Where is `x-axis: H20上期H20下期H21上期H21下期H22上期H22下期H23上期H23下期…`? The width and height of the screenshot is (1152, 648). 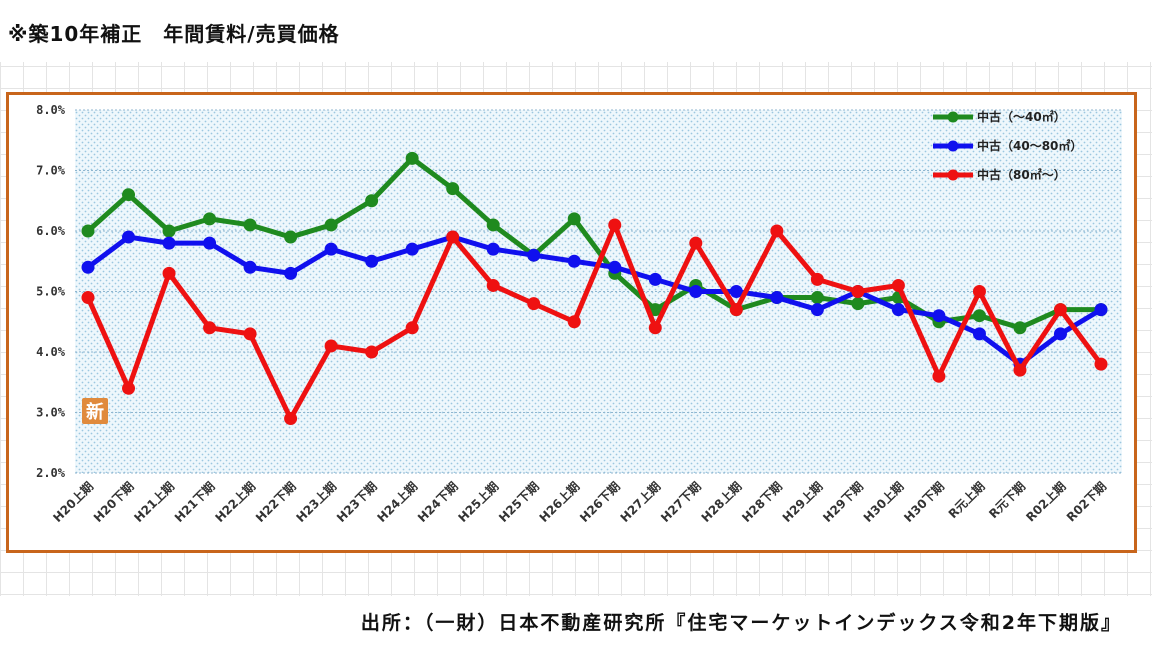
x-axis: H20上期H20下期H21上期H21下期H22上期H22下期H23上期H23下期… is located at coordinates (579, 502).